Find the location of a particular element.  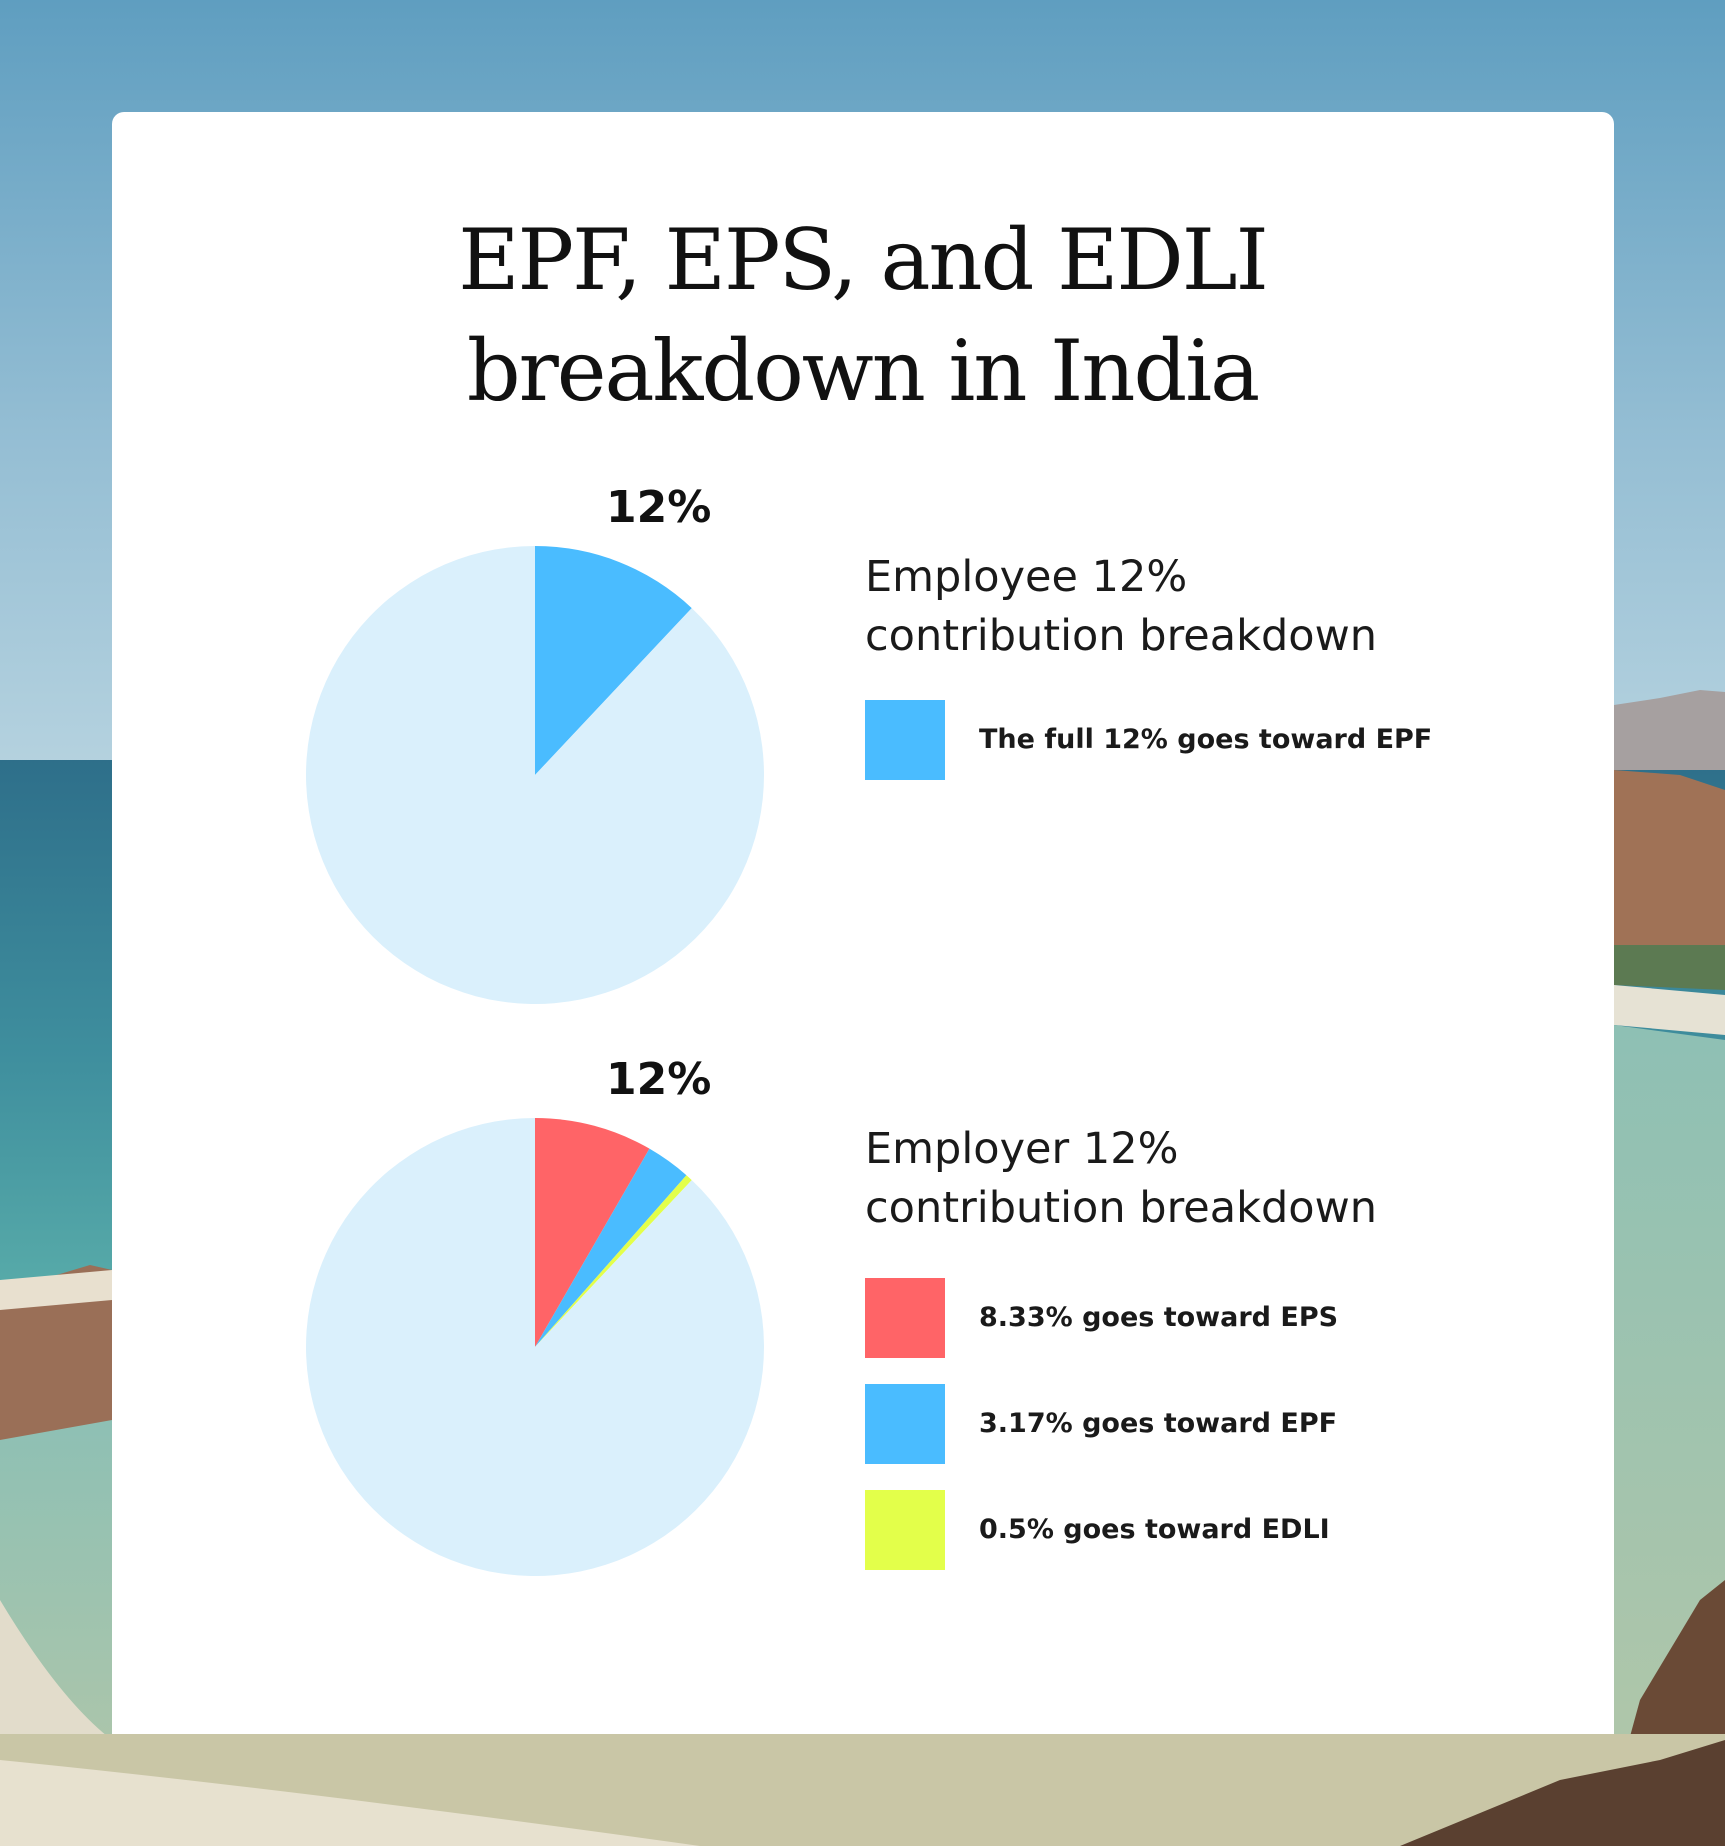

page-title: EPF, EPS, and EDLI breakdown in India is located at coordinates (862, 316).